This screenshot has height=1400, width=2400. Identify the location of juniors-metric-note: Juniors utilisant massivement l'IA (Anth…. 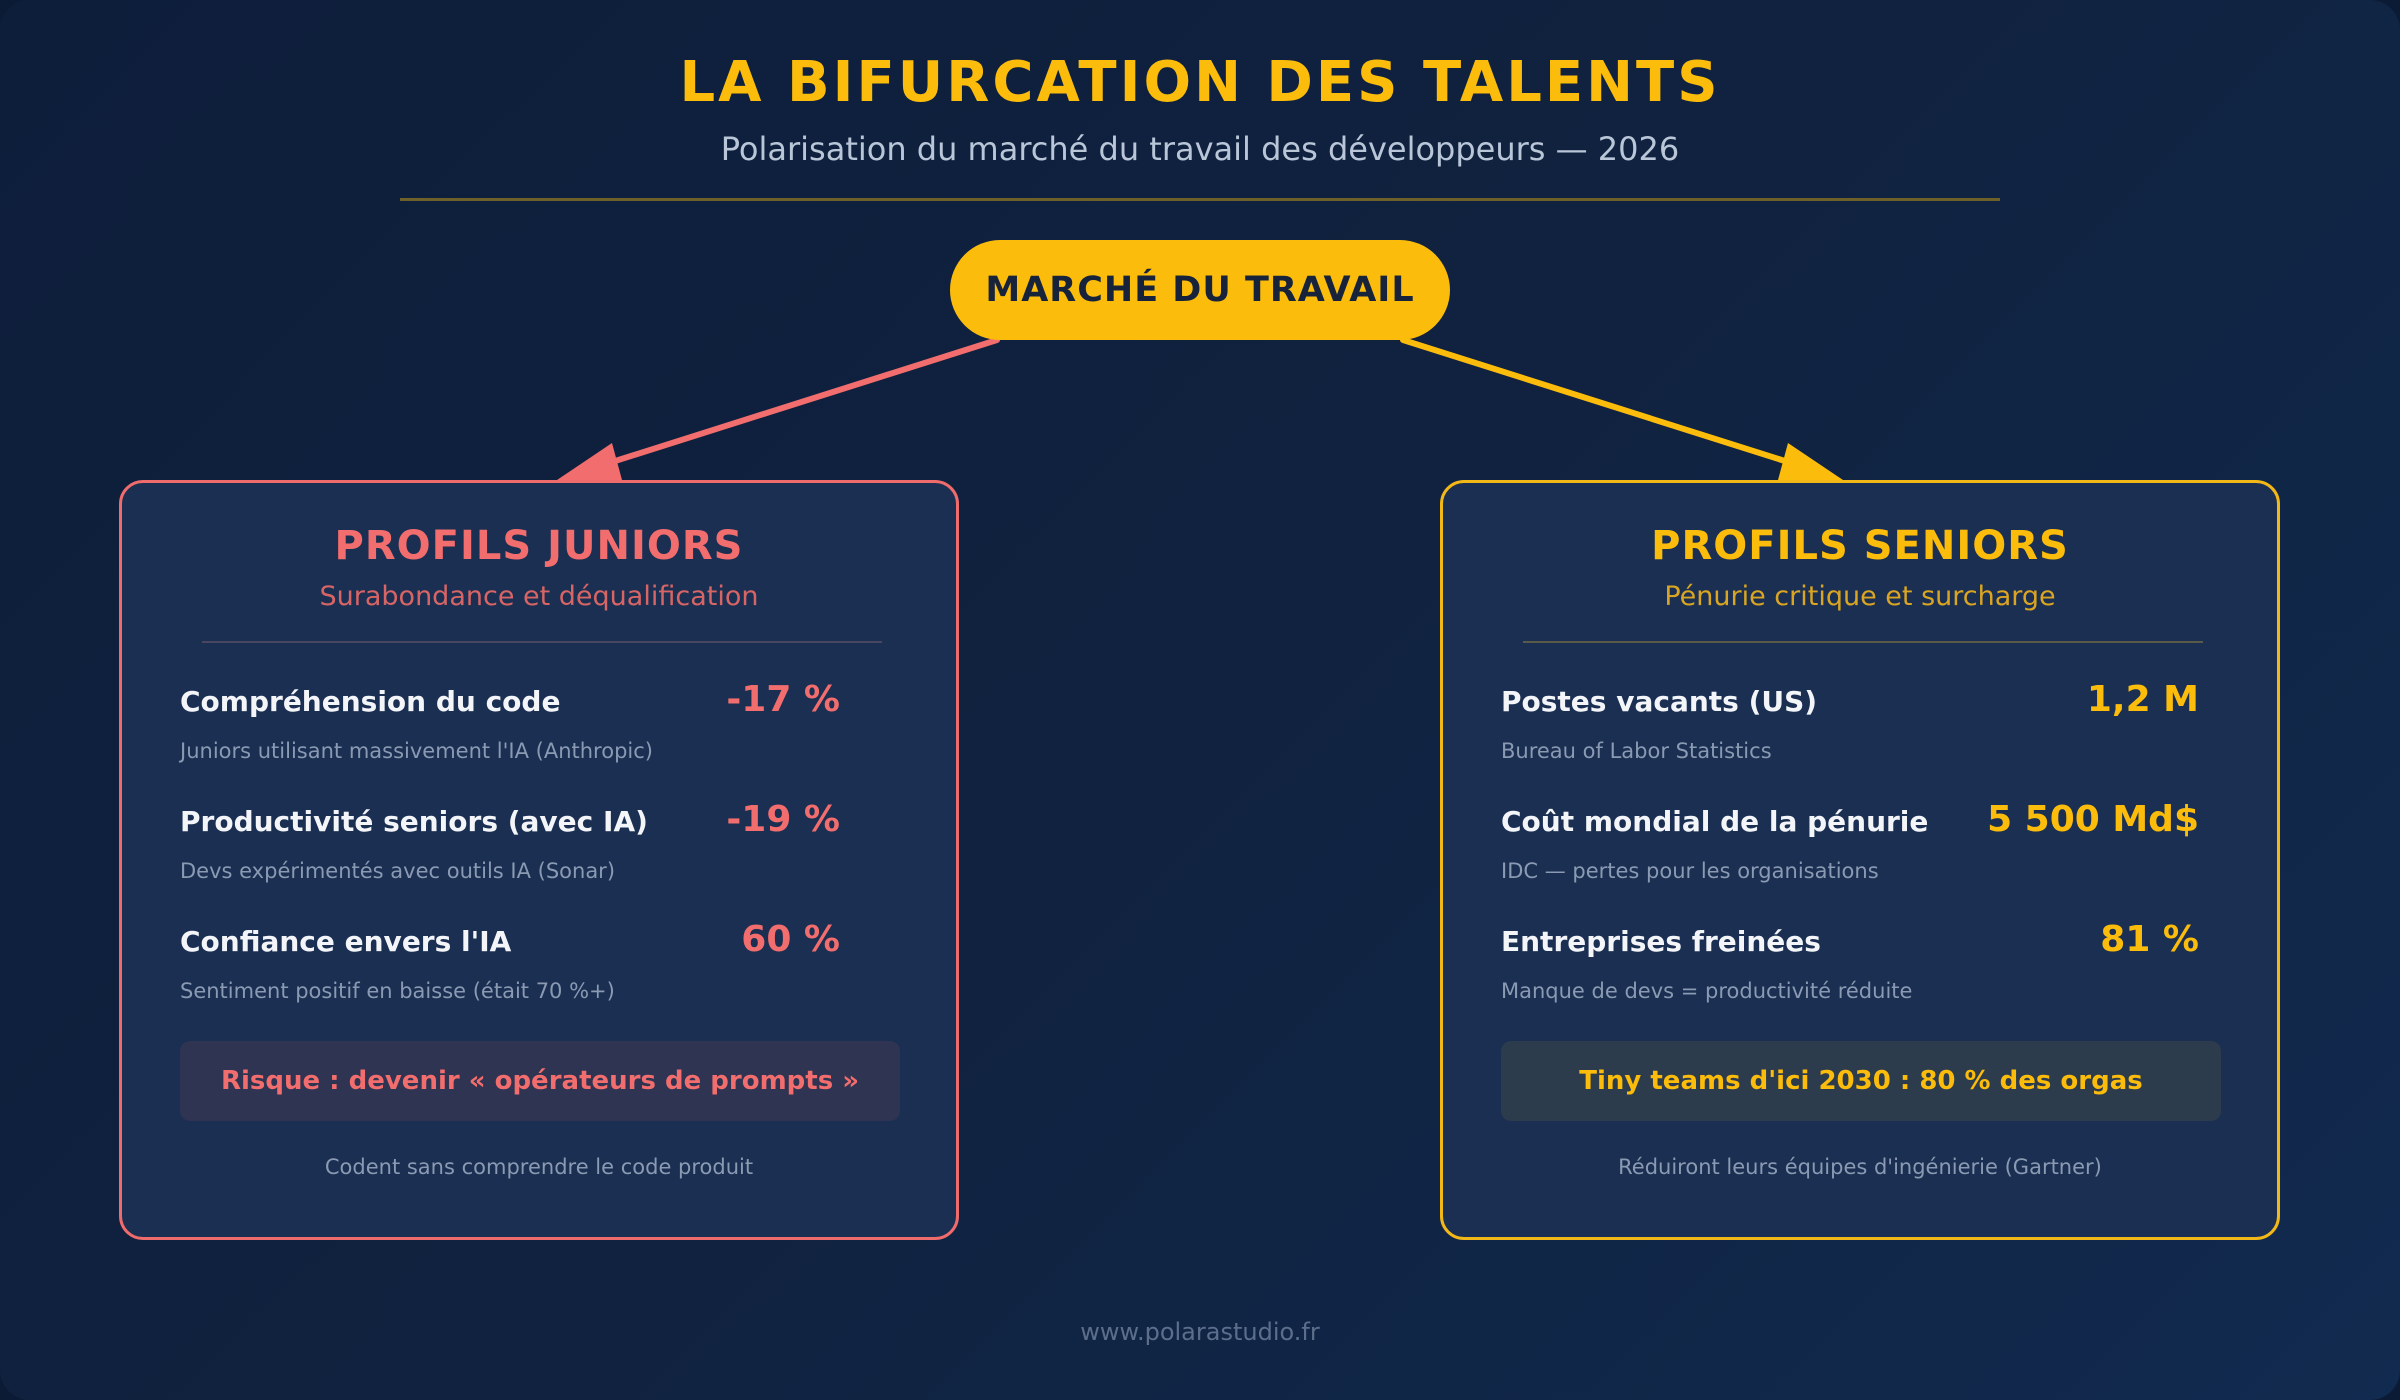
(416, 751).